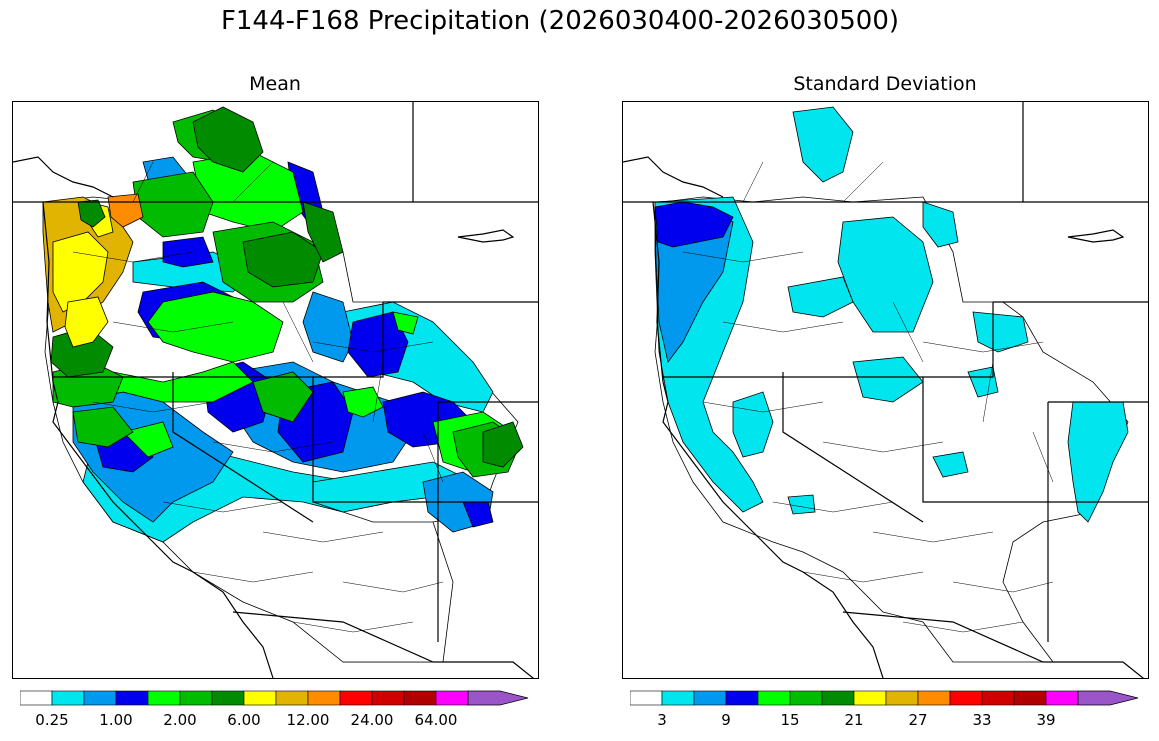  I want to click on basin-cyan-mid3, so click(888, 379).